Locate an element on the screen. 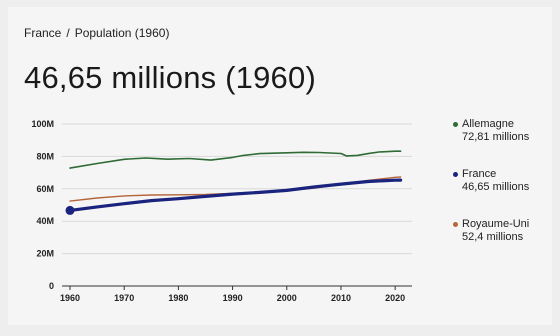 The width and height of the screenshot is (560, 336). y-axis-ticks: 0 20M 40M 60M 80M 100M is located at coordinates (42, 205).